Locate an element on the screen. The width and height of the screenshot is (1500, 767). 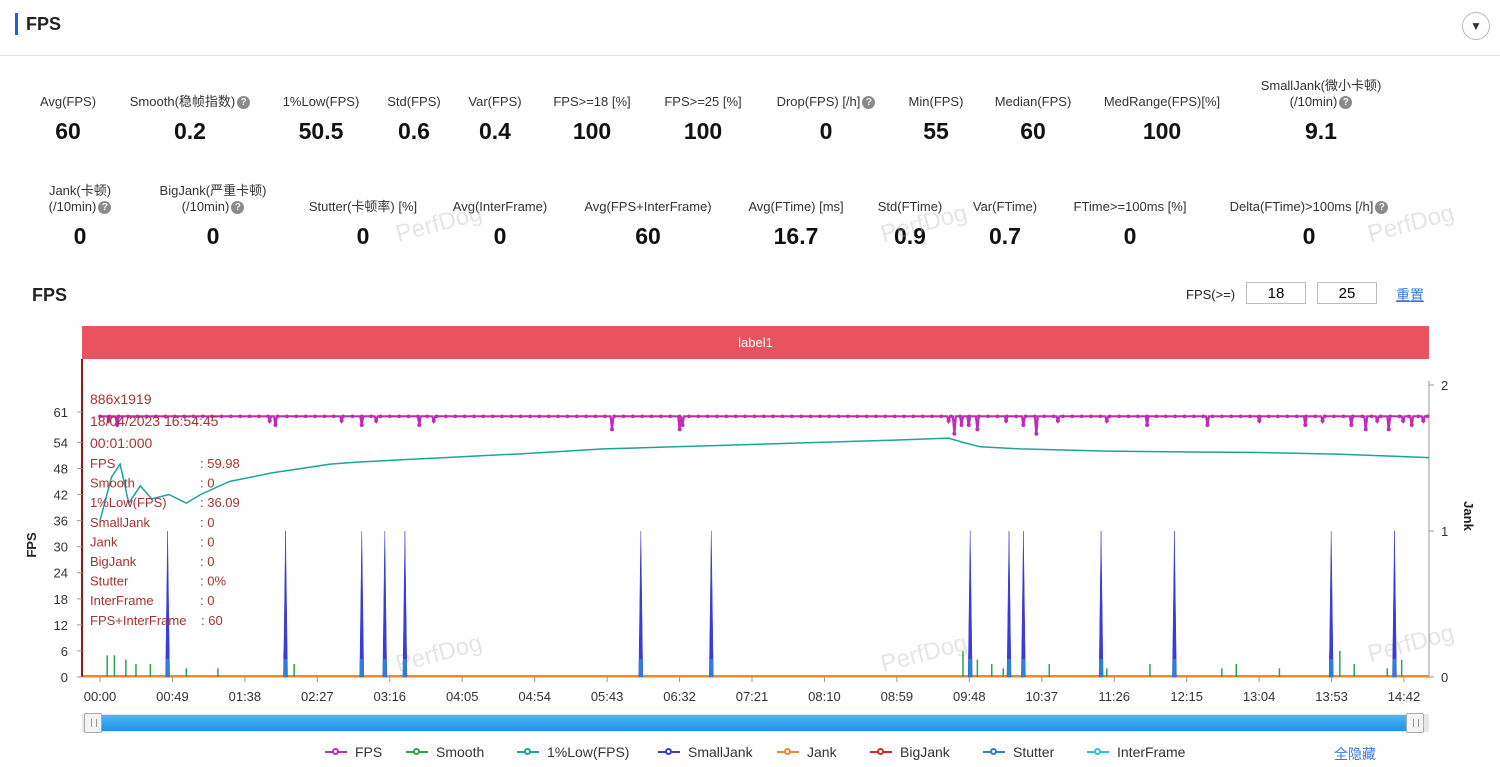
x-tick-label: 07:21 is located at coordinates (752, 696).